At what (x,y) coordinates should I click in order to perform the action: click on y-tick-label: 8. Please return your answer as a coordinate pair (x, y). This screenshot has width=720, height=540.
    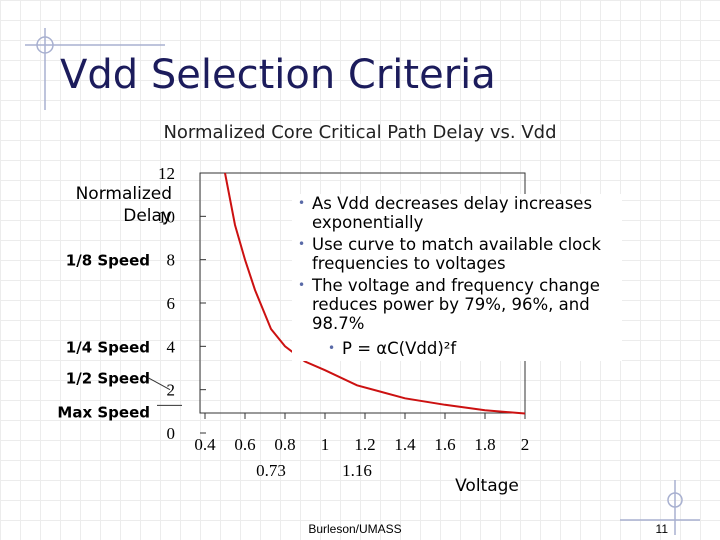
    Looking at the image, I should click on (171, 260).